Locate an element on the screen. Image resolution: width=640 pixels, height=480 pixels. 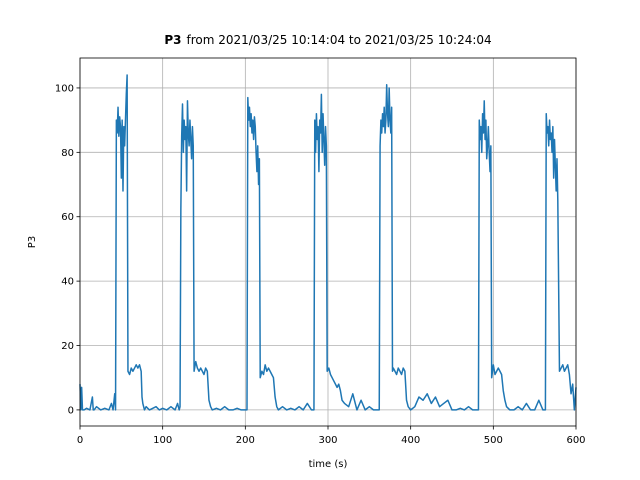
title-bold: P3 is located at coordinates (172, 40).